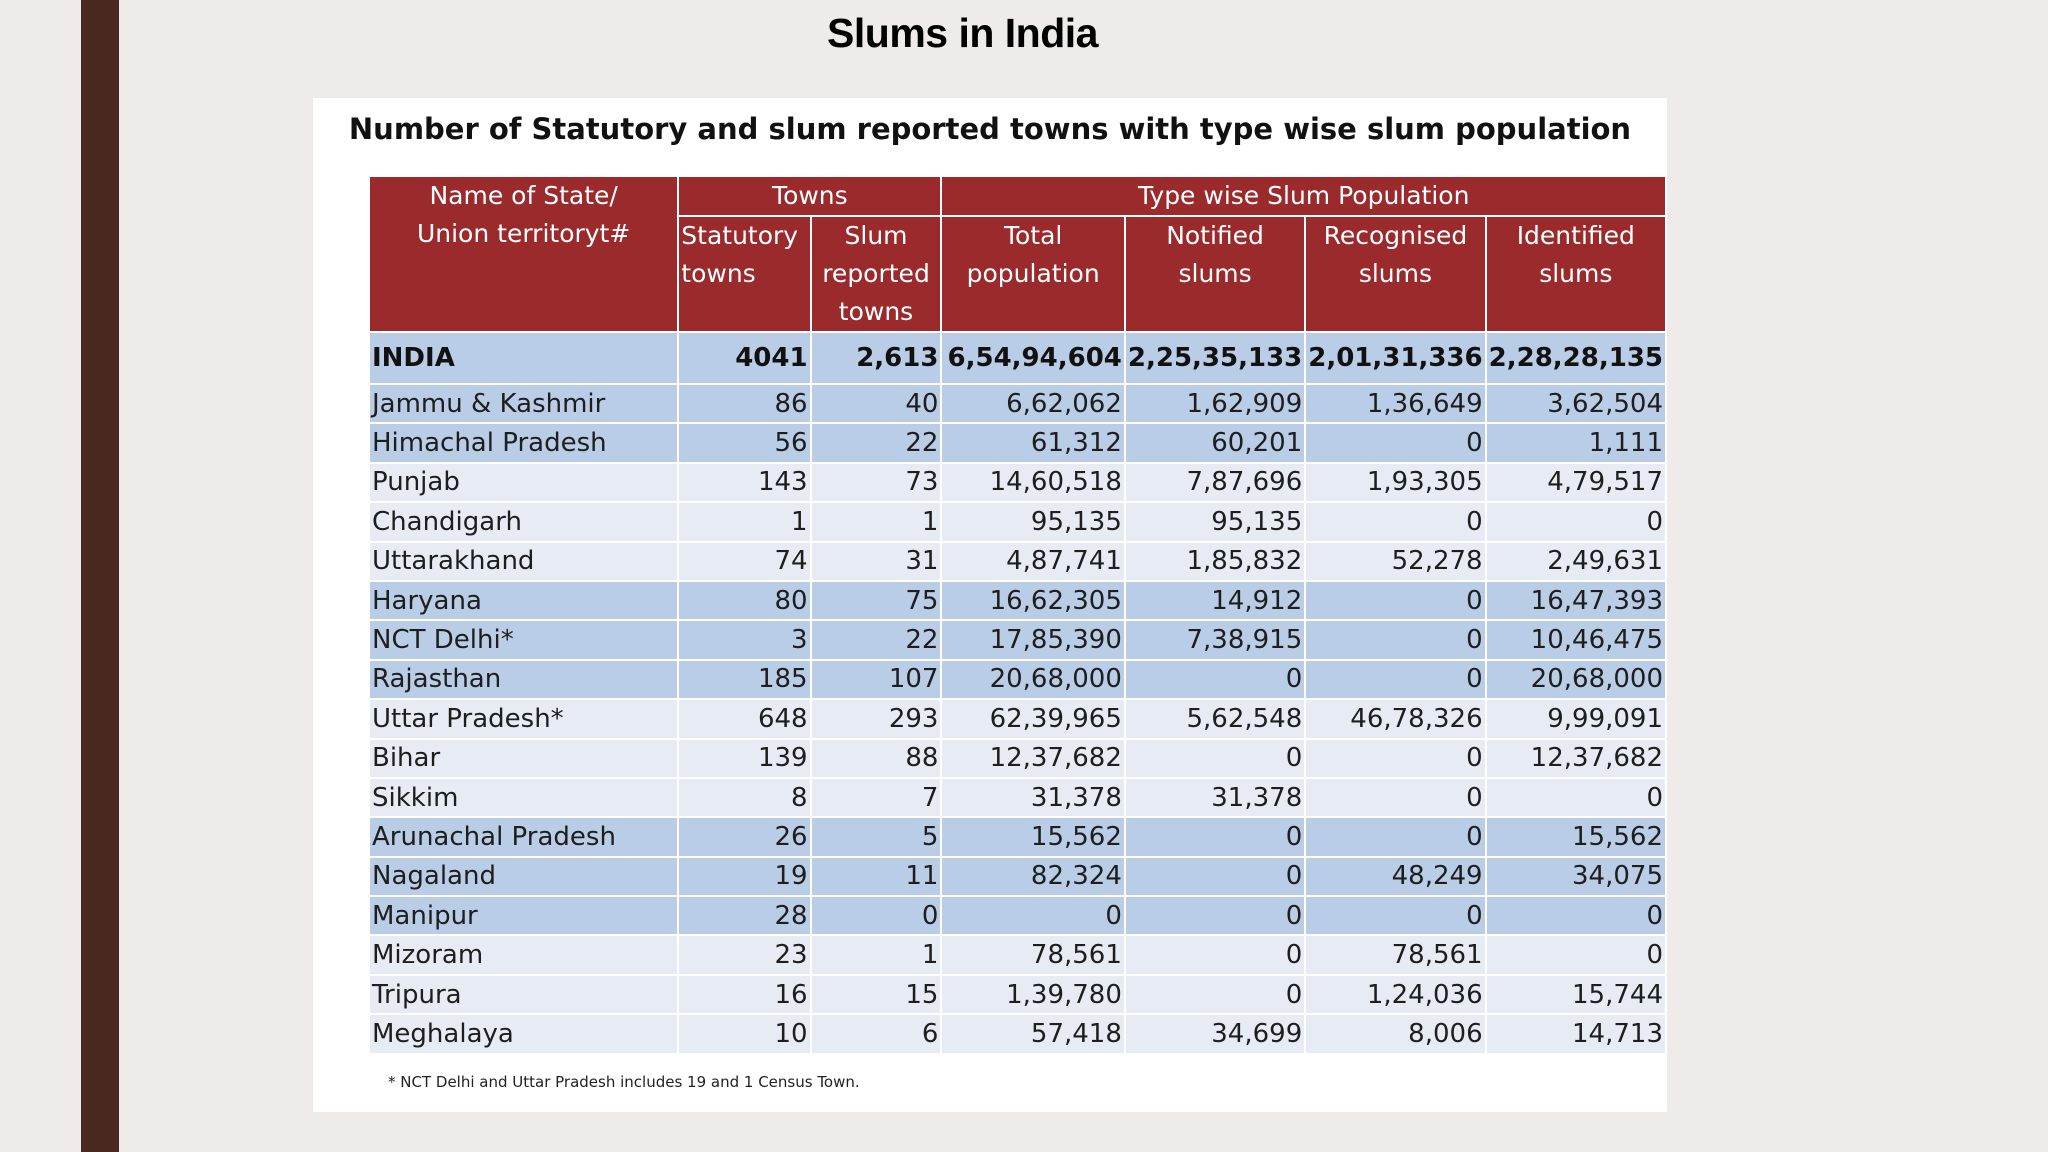 The height and width of the screenshot is (1152, 2048). I want to click on cell-slum-reported: 75, so click(876, 601).